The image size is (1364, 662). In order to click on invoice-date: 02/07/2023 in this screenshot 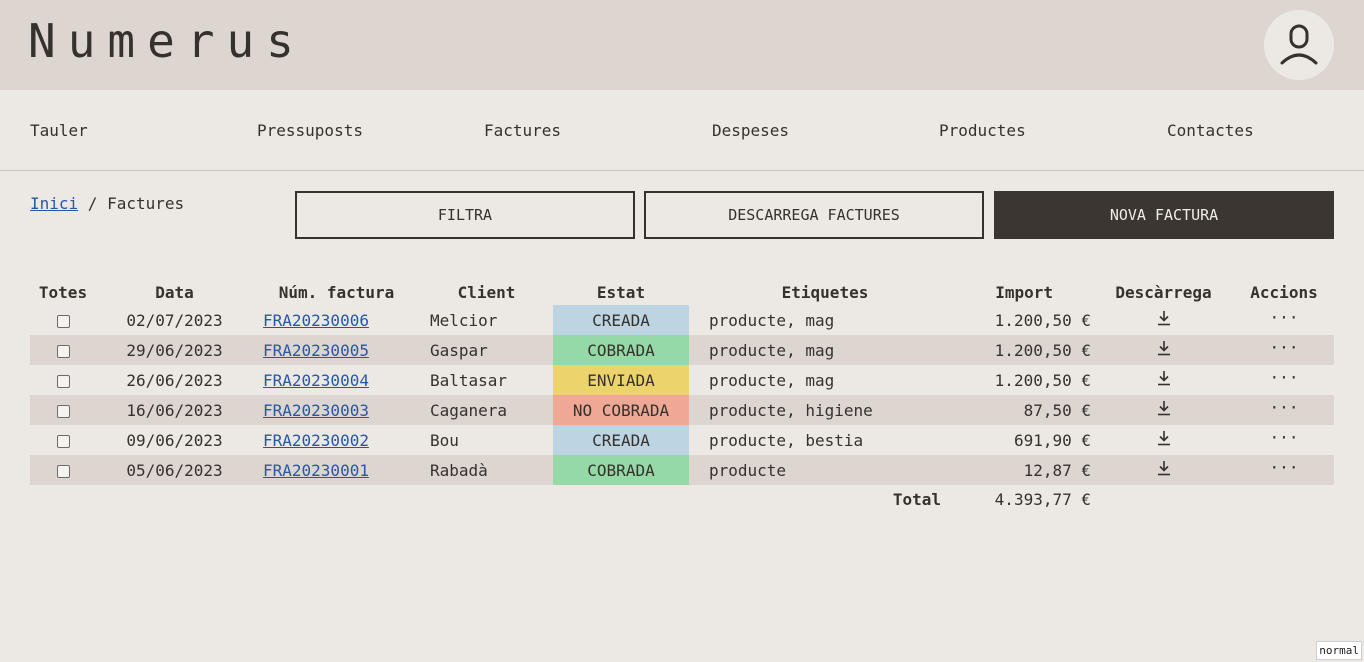, I will do `click(174, 320)`.